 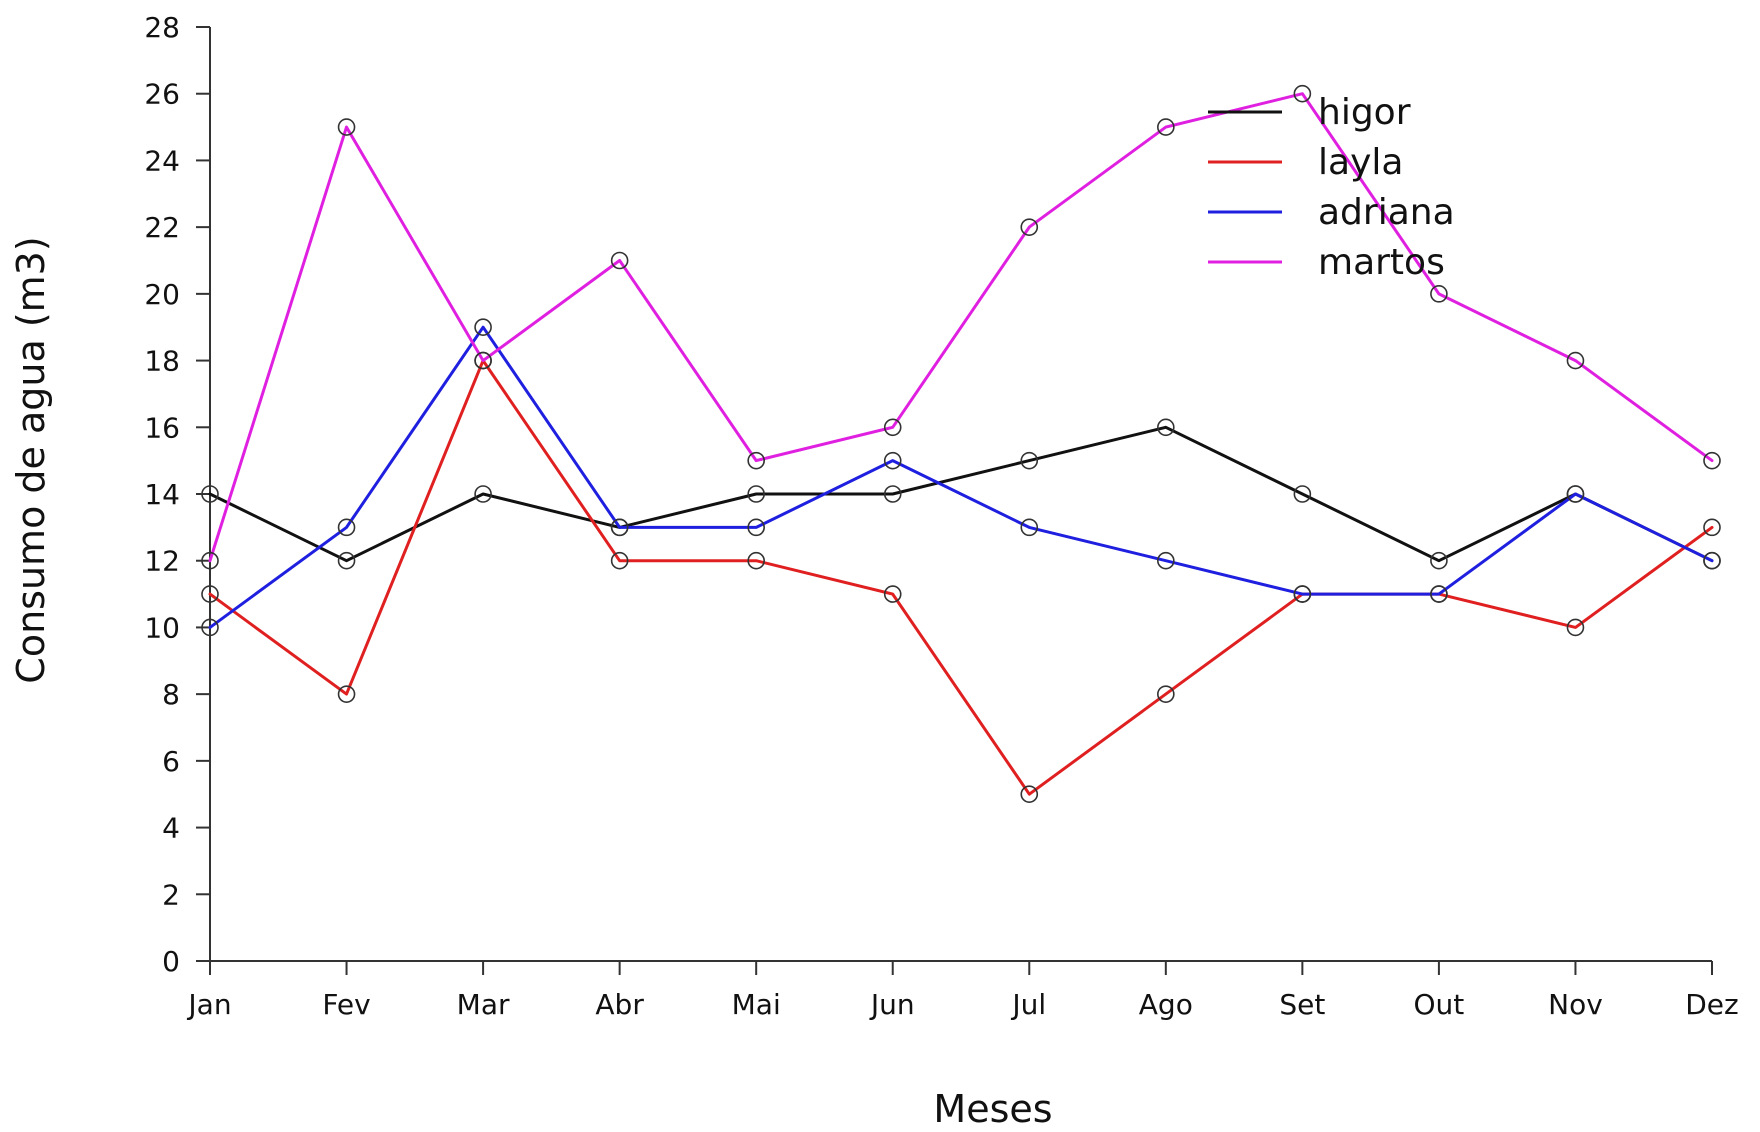 I want to click on x-tick-label: Nov, so click(x=1575, y=1004).